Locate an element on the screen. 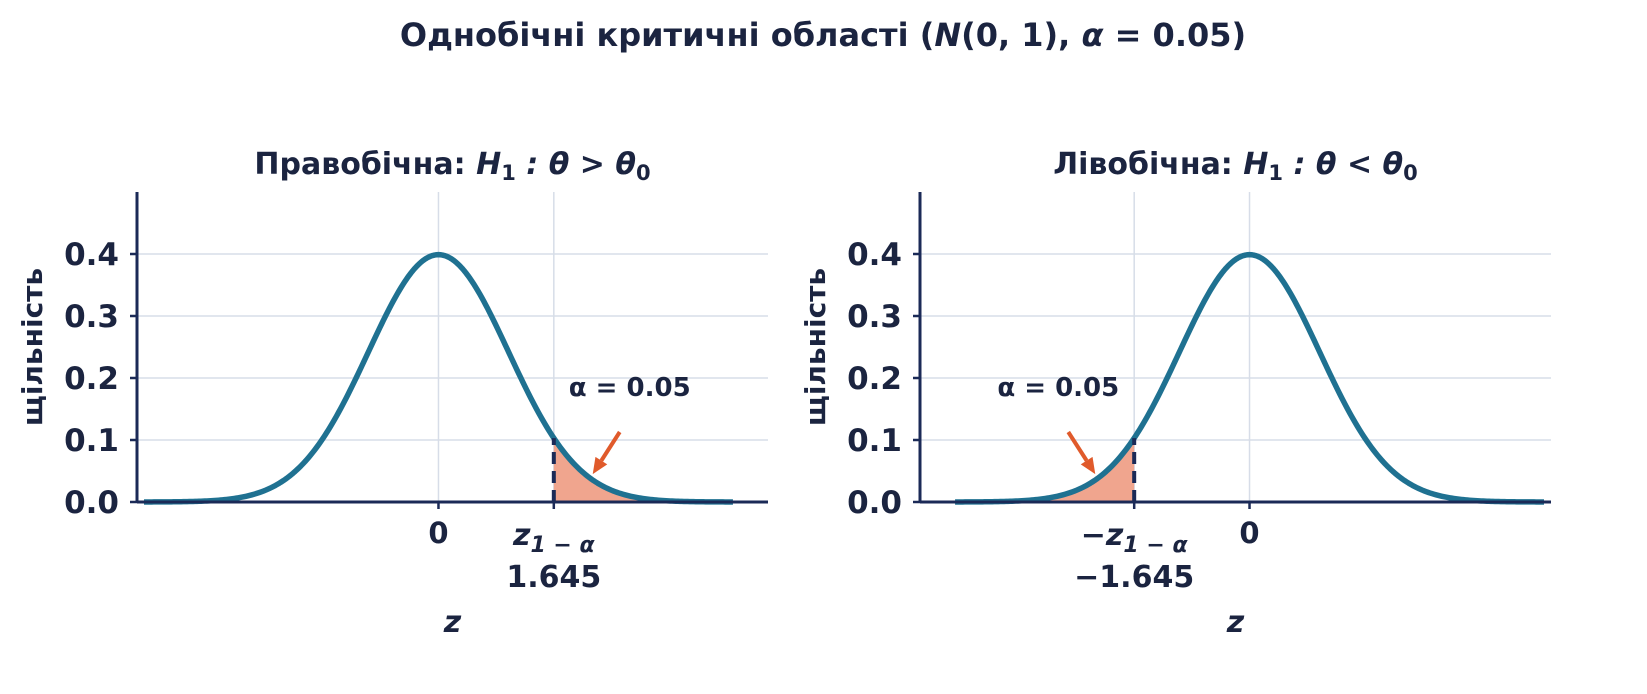 Image resolution: width=1647 pixels, height=694 pixels. panel-title: Правобічна: H1 : θ > θ0 is located at coordinates (452, 166).